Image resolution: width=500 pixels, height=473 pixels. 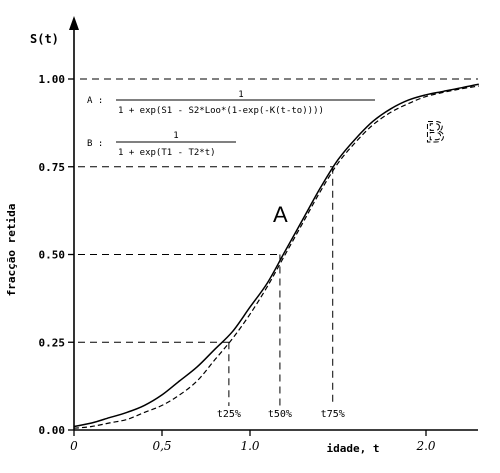 What do you see at coordinates (221, 111) in the screenshot?
I see `formula-a-denominator: 1 + exp(S1 - S2*Loo*(1-exp(-K(t-to))))` at bounding box center [221, 111].